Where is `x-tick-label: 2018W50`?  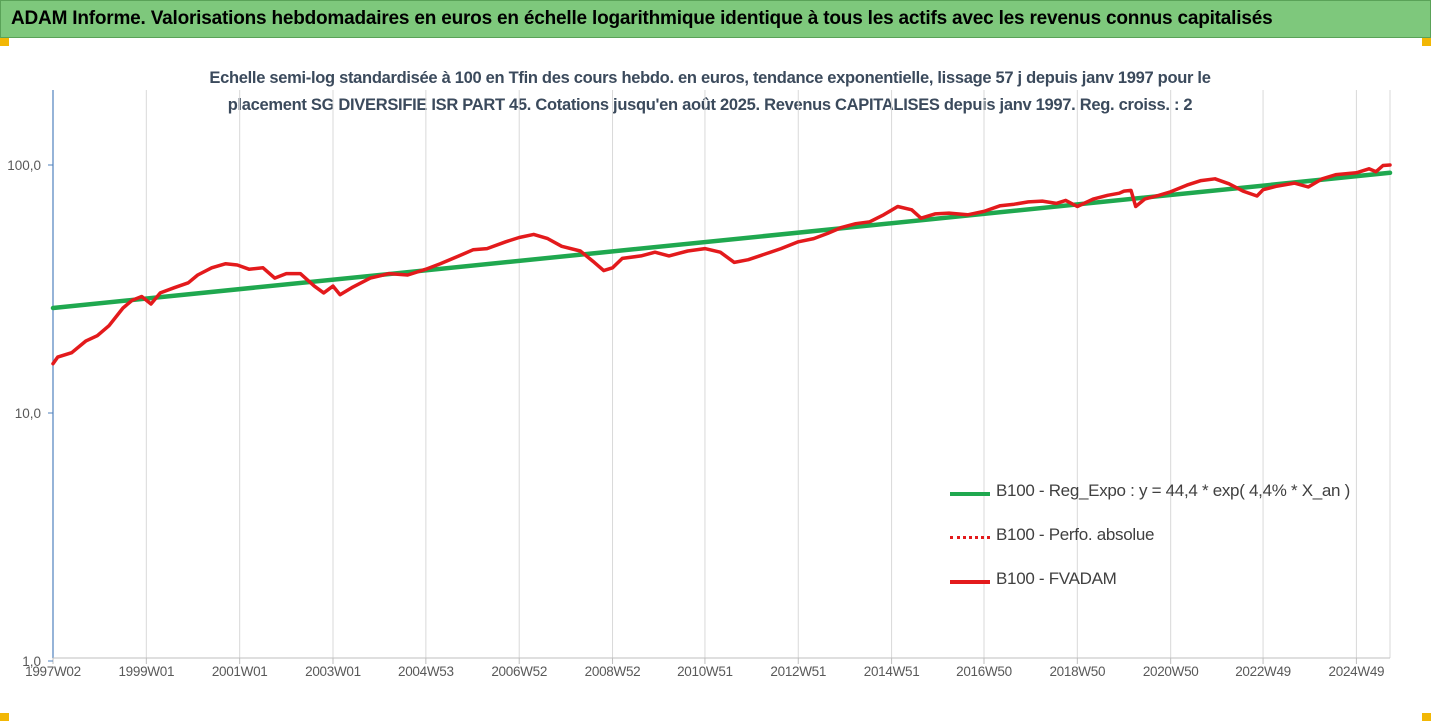 x-tick-label: 2018W50 is located at coordinates (1077, 671).